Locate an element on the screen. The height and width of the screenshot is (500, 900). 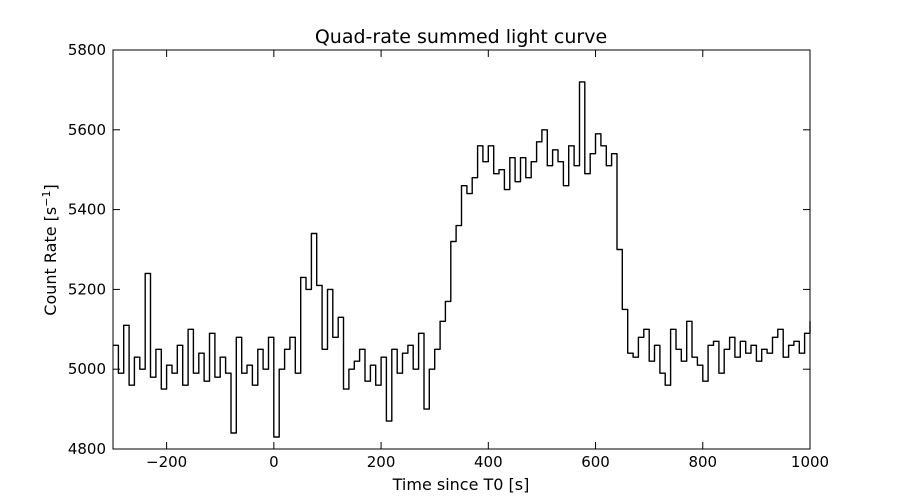
y-tick-label: 4800 is located at coordinates (87, 449).